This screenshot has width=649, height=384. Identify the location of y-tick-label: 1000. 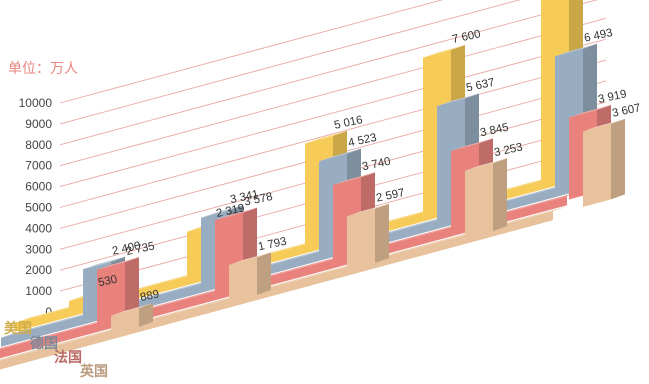
(38, 291).